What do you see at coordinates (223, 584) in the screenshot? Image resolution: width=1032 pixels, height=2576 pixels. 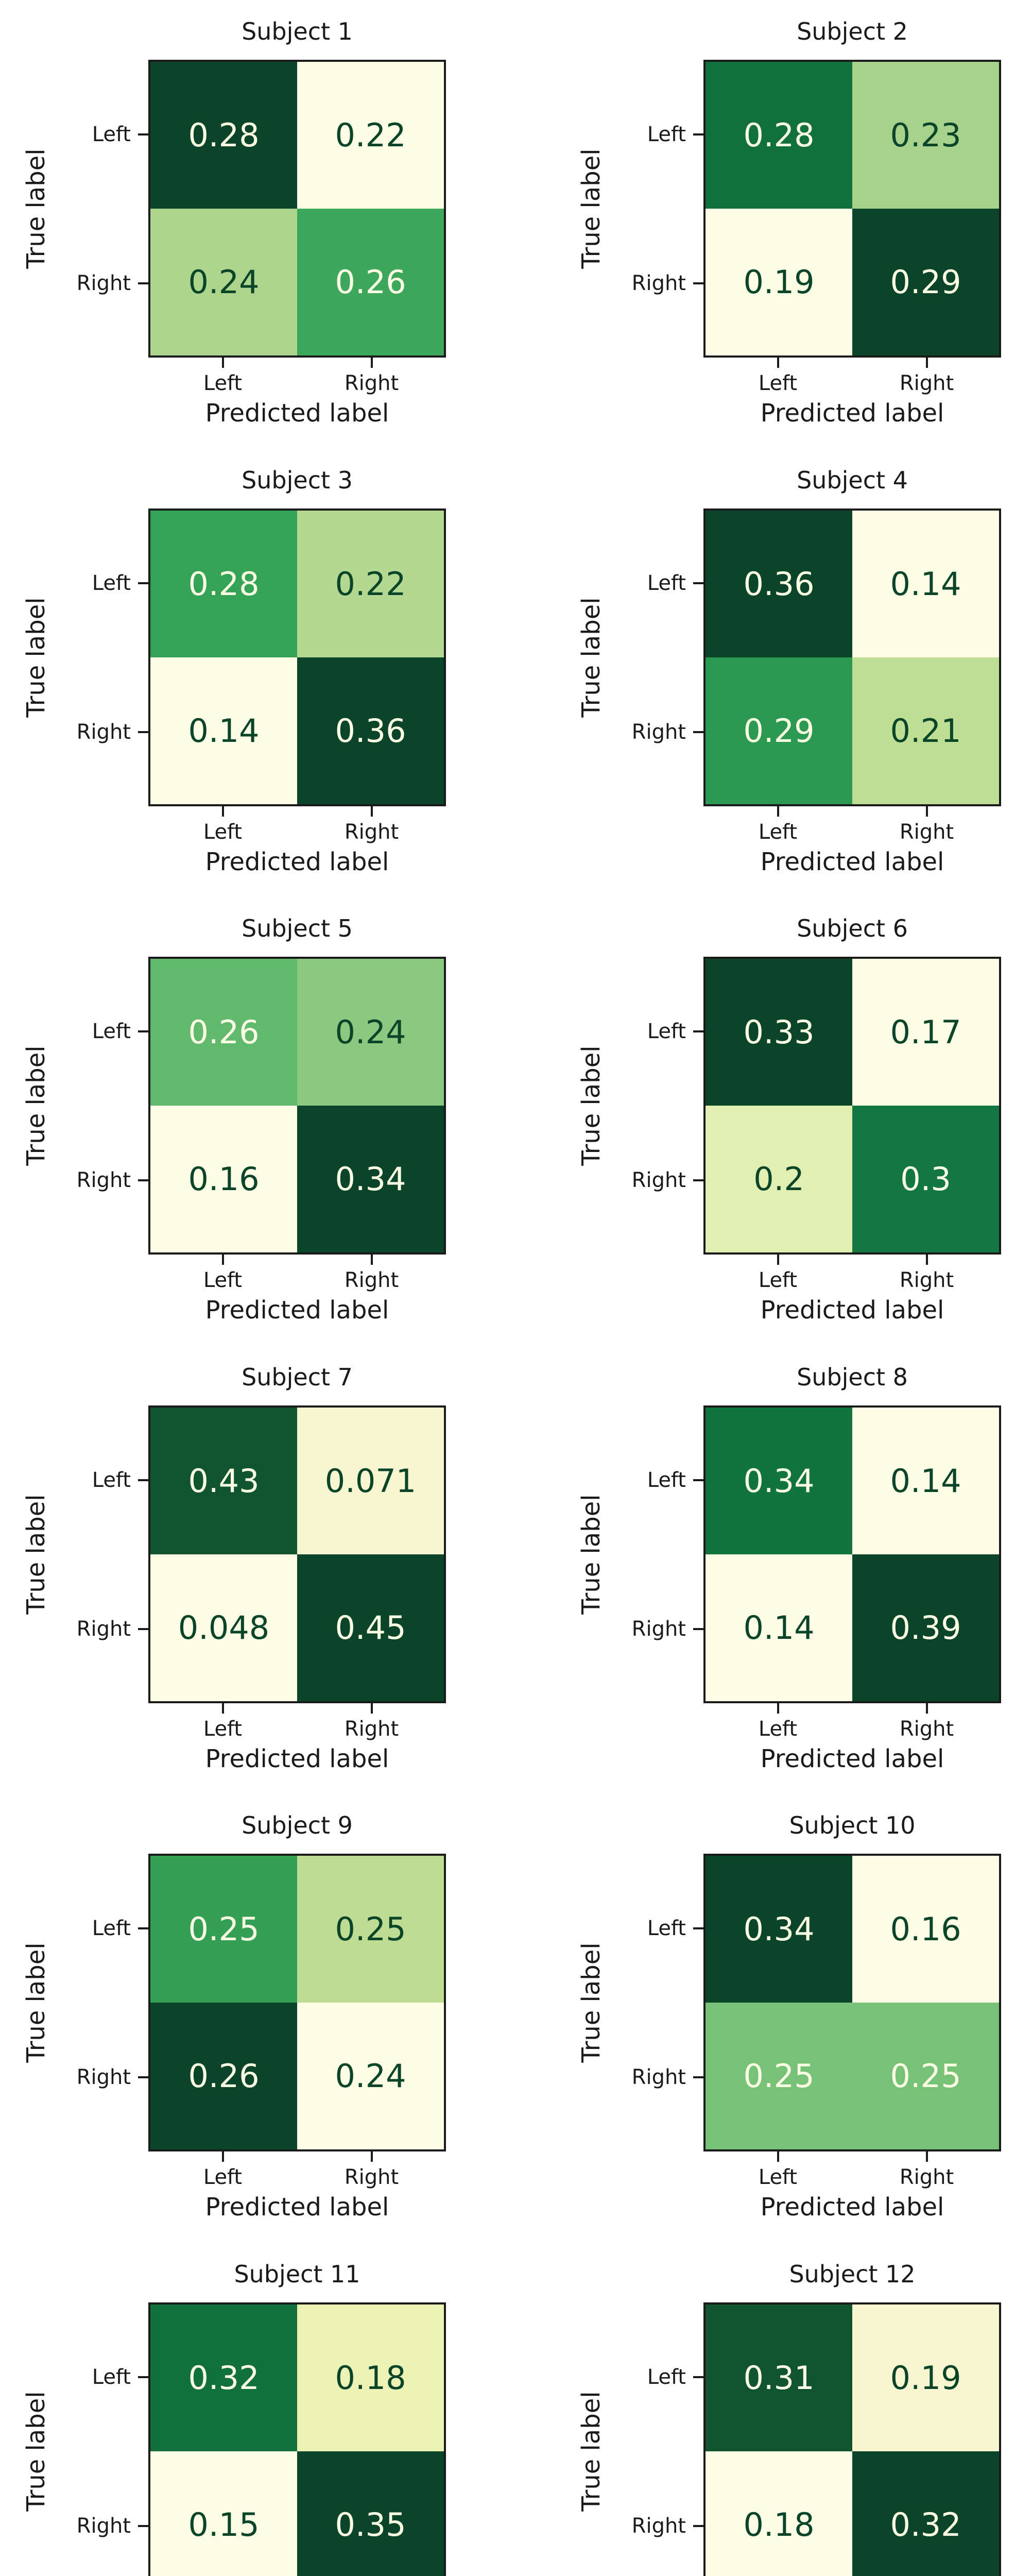 I see `matrix-cell: 0.28` at bounding box center [223, 584].